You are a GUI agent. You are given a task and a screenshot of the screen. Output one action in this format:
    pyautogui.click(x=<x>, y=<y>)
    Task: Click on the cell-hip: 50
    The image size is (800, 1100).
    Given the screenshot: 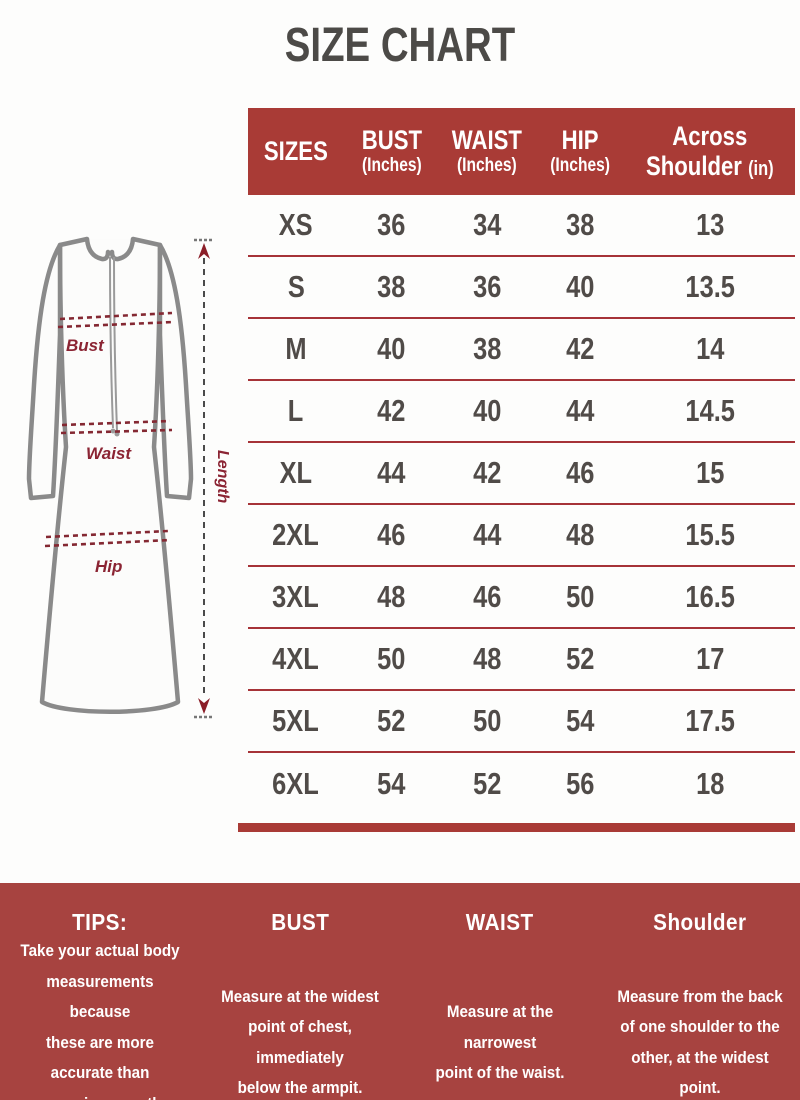 What is the action you would take?
    pyautogui.click(x=580, y=596)
    